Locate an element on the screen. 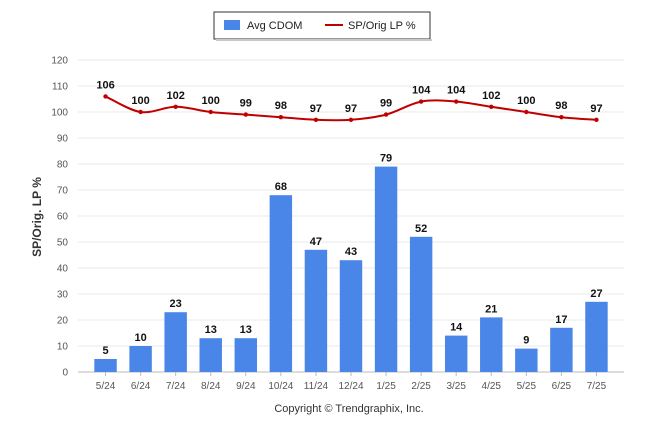 The width and height of the screenshot is (646, 434). line-value-label: 106 is located at coordinates (105, 85).